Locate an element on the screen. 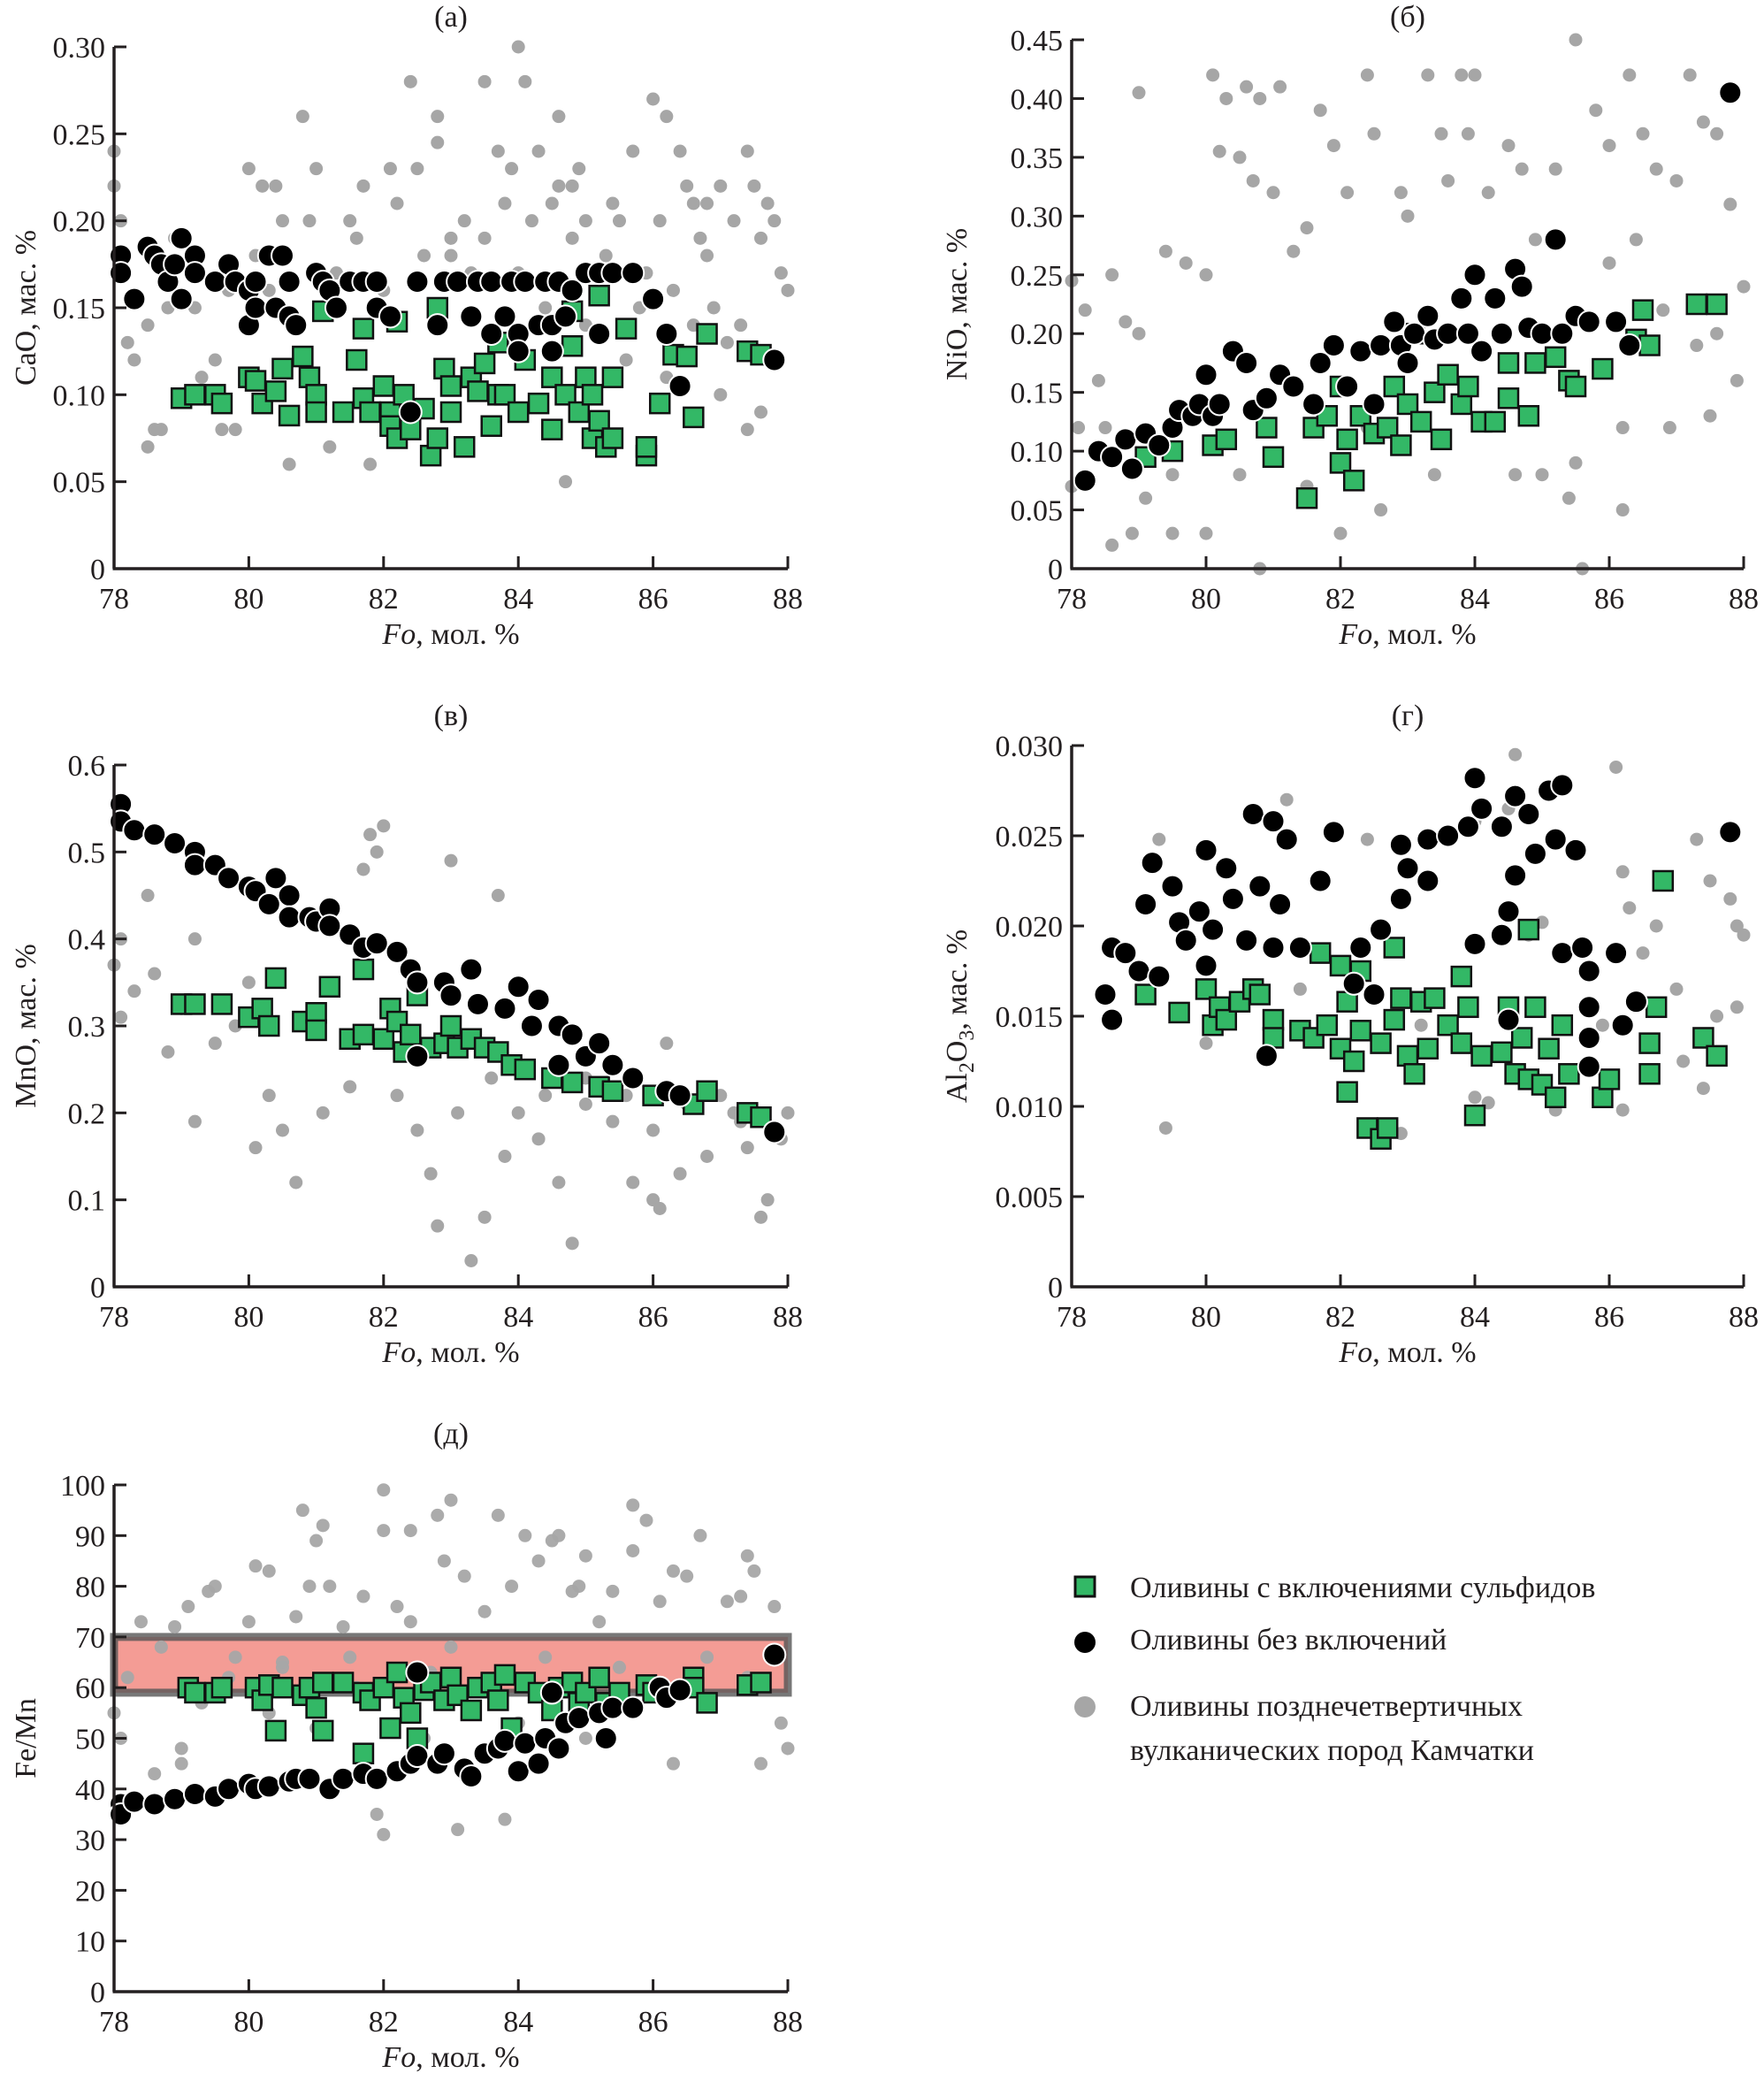  y-tick-label: 0.005 is located at coordinates (1030, 1198).